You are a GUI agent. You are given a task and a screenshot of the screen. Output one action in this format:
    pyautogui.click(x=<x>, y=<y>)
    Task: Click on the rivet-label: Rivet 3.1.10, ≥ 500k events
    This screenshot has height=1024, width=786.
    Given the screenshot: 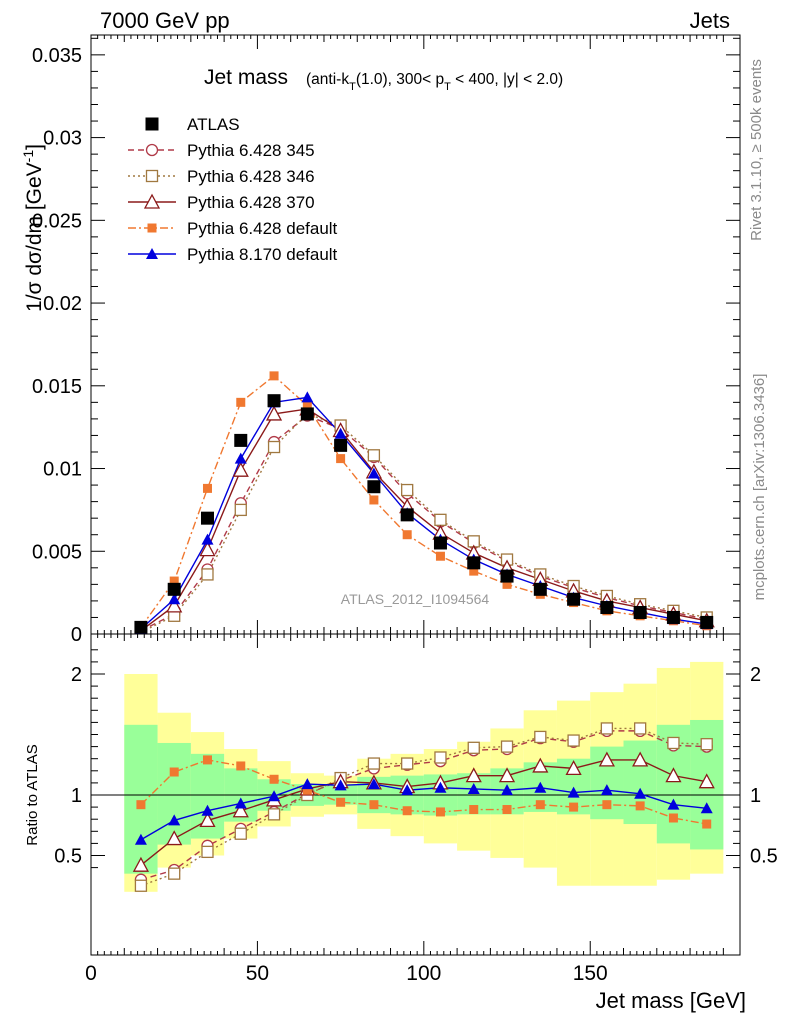 What is the action you would take?
    pyautogui.click(x=756, y=150)
    